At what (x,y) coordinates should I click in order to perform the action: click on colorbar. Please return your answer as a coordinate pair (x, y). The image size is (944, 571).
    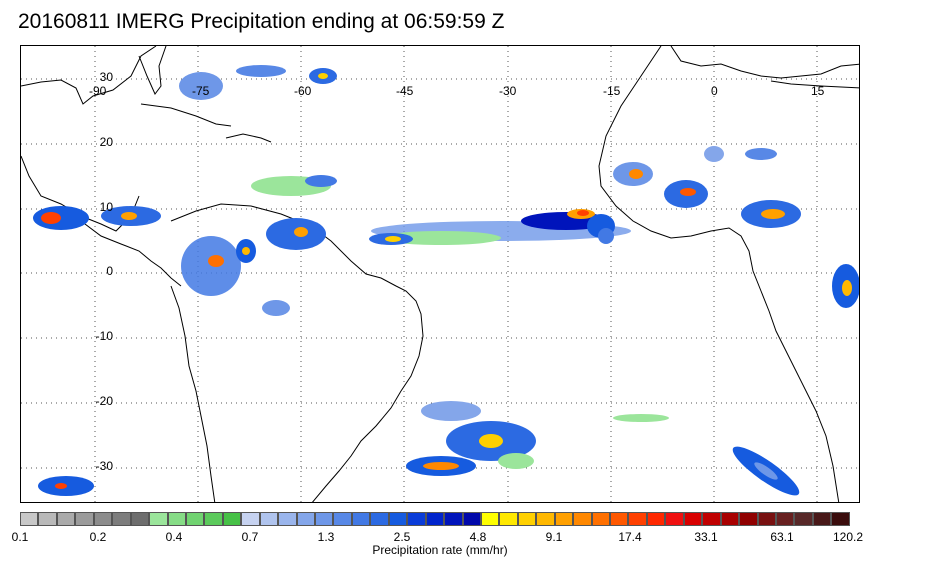
    Looking at the image, I should click on (435, 519).